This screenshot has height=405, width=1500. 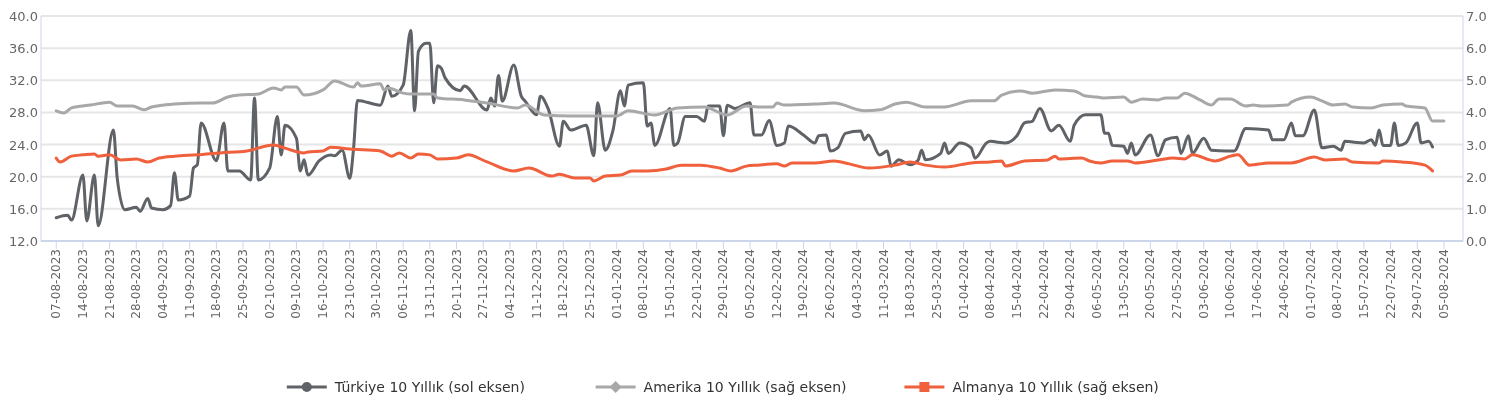 What do you see at coordinates (1257, 284) in the screenshot?
I see `x-tick-label: 17-06-2024` at bounding box center [1257, 284].